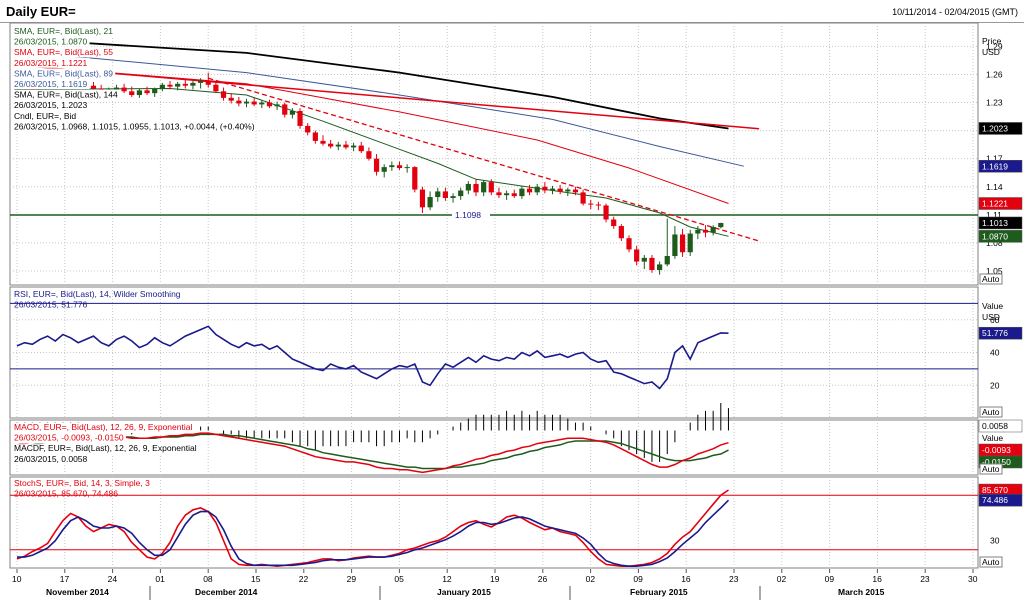 The image size is (1024, 611). What do you see at coordinates (494, 522) in the screenshot?
I see `panel-stoch` at bounding box center [494, 522].